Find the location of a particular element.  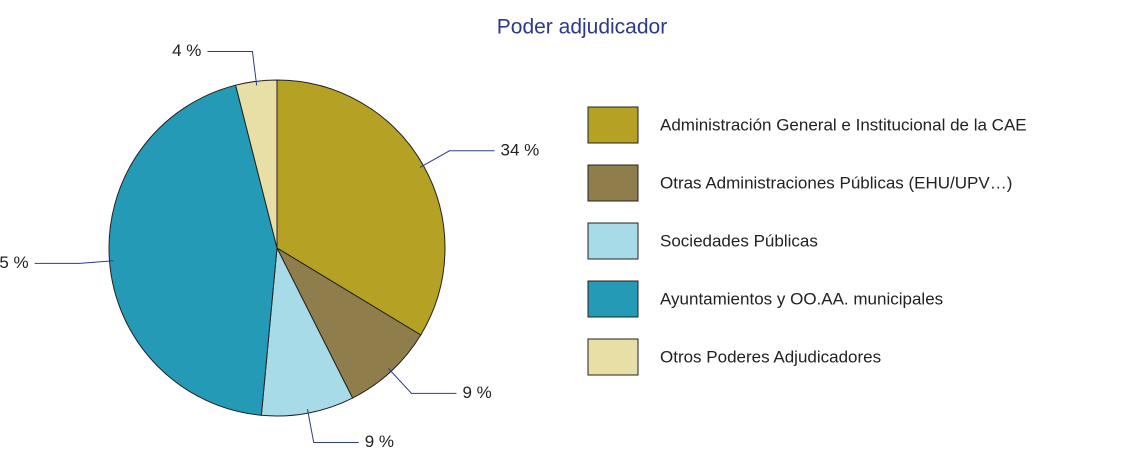

chart-title: Poder adjudicador is located at coordinates (582, 27).